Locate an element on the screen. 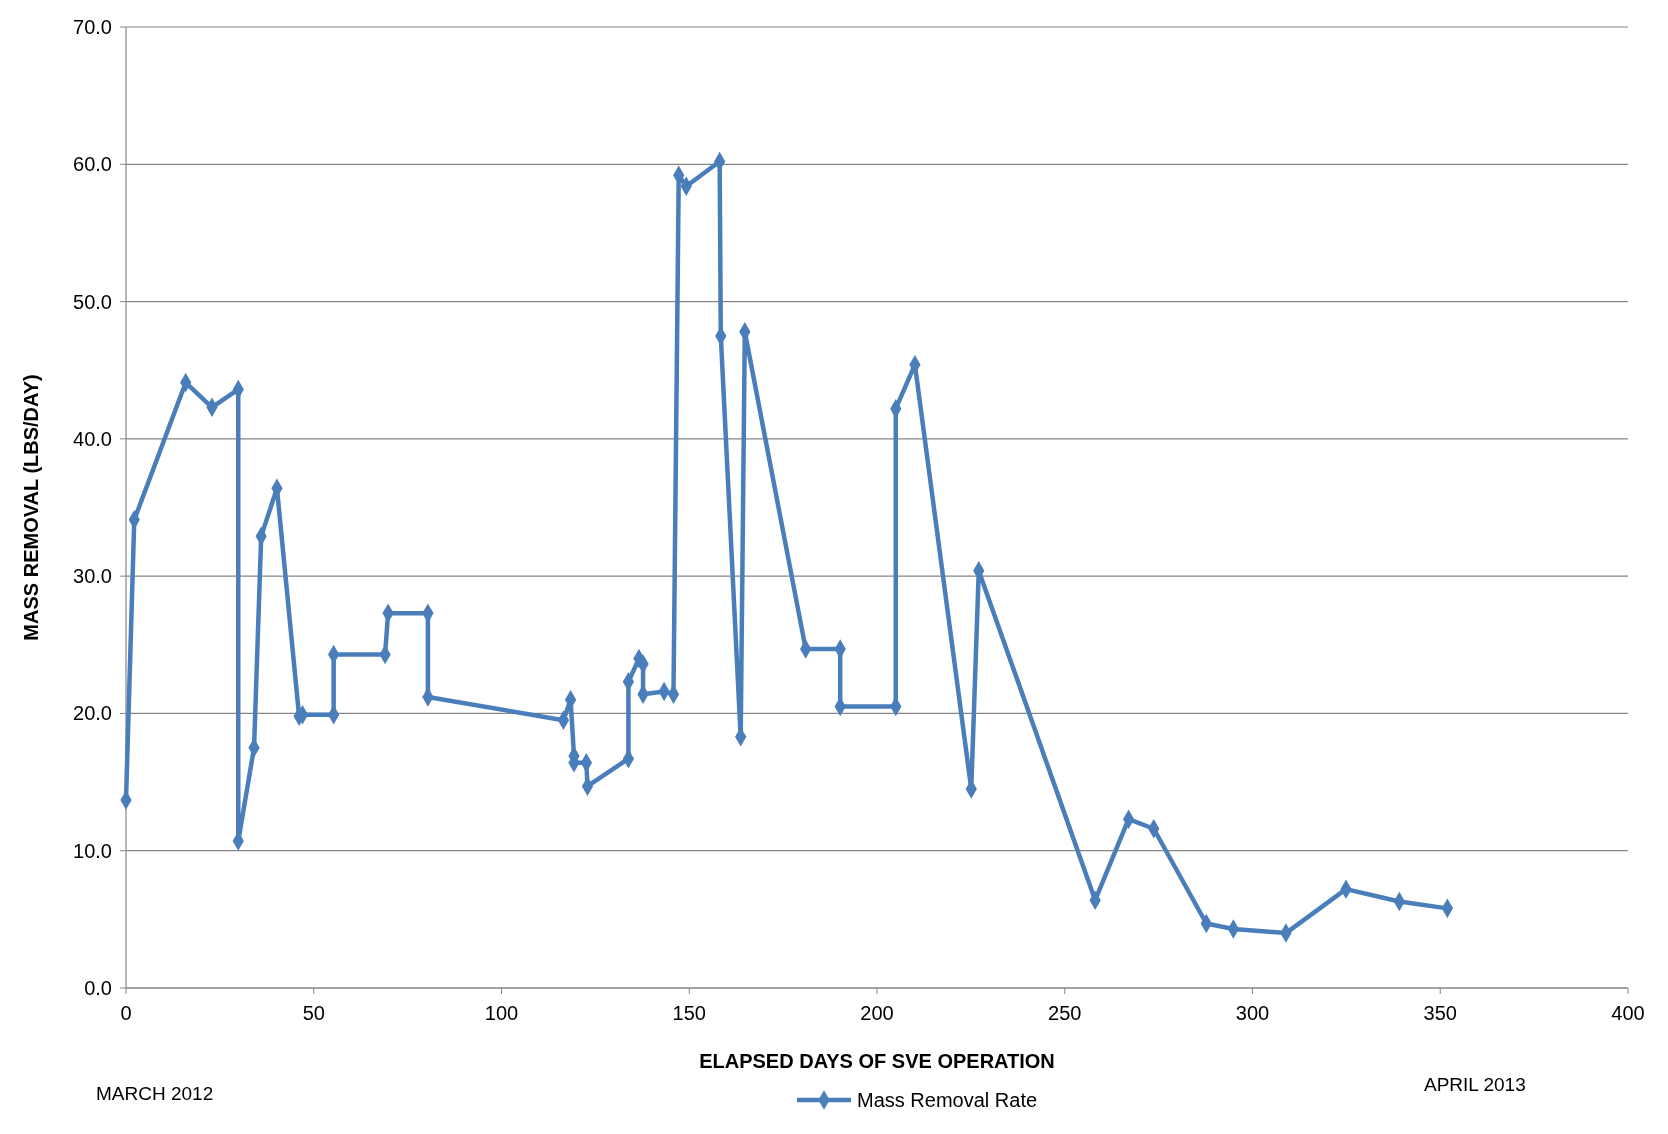 This screenshot has height=1134, width=1668. y-tick-label: 70.0 is located at coordinates (92, 27).